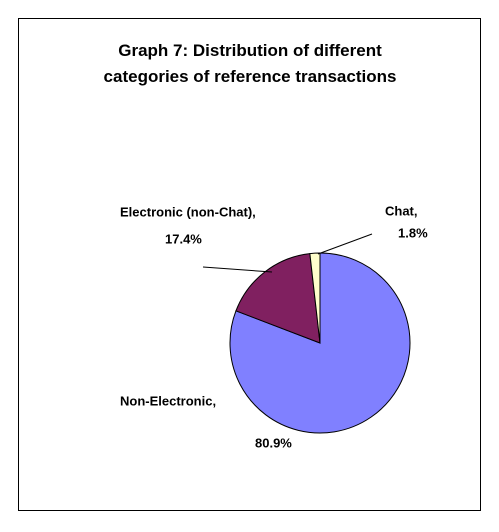  I want to click on slice-label: Non-Electronic,, so click(168, 400).